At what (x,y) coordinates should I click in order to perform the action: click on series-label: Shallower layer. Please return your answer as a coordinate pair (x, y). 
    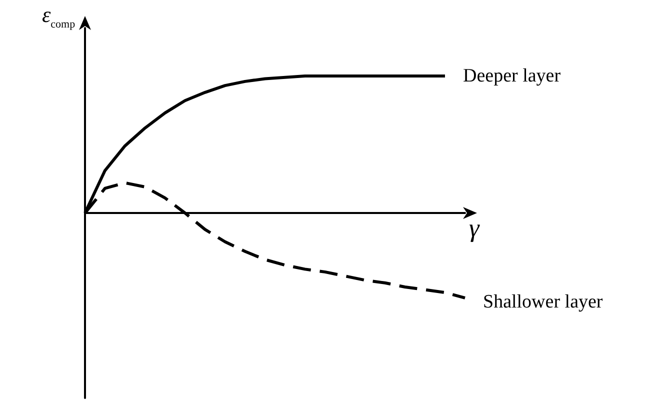
    Looking at the image, I should click on (543, 301).